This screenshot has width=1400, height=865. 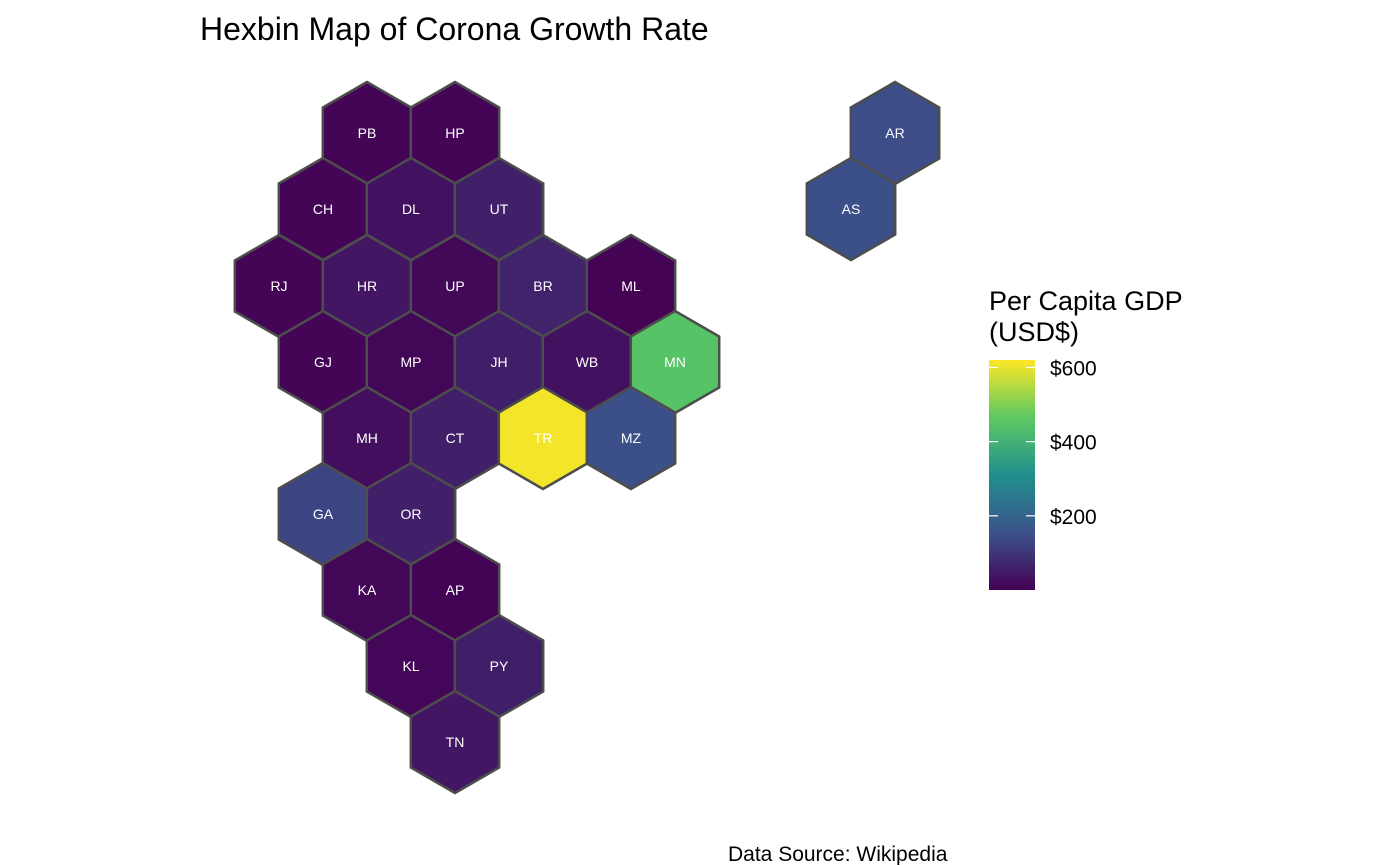 What do you see at coordinates (894, 133) in the screenshot?
I see `hex-label: AR` at bounding box center [894, 133].